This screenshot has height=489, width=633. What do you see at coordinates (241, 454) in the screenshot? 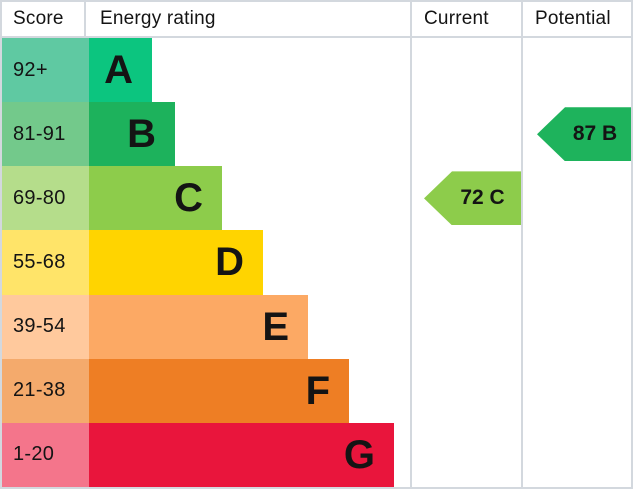
I see `band-bar-g: G` at bounding box center [241, 454].